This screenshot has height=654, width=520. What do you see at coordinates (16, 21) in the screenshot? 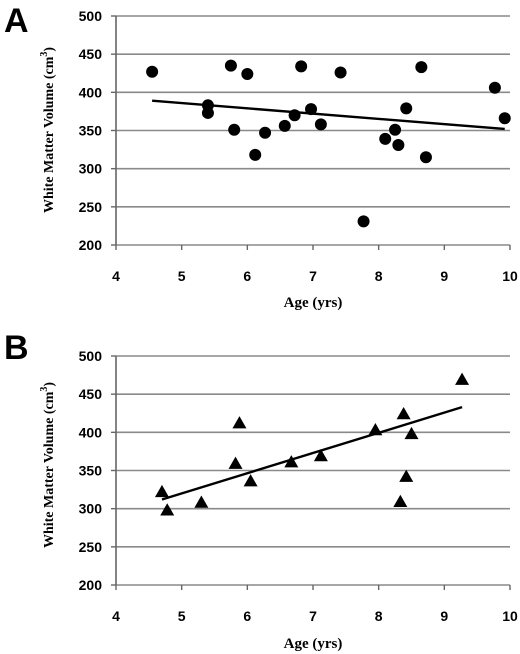
I see `panel-label: A` at bounding box center [16, 21].